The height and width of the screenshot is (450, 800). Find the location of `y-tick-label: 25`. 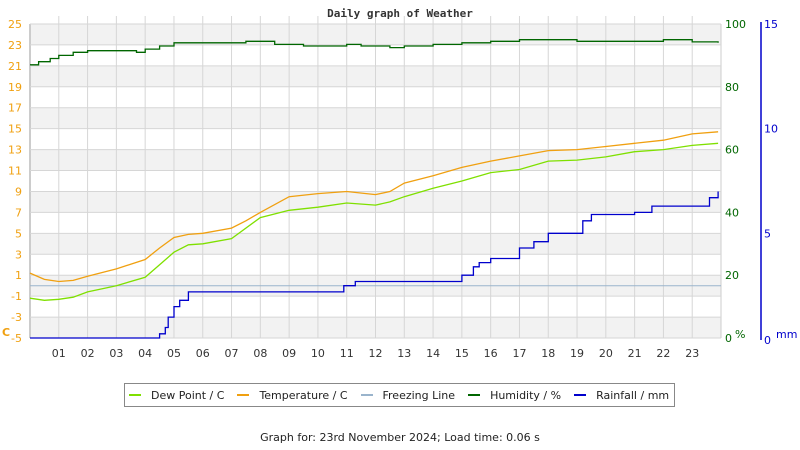

y-tick-label: 25 is located at coordinates (15, 24).